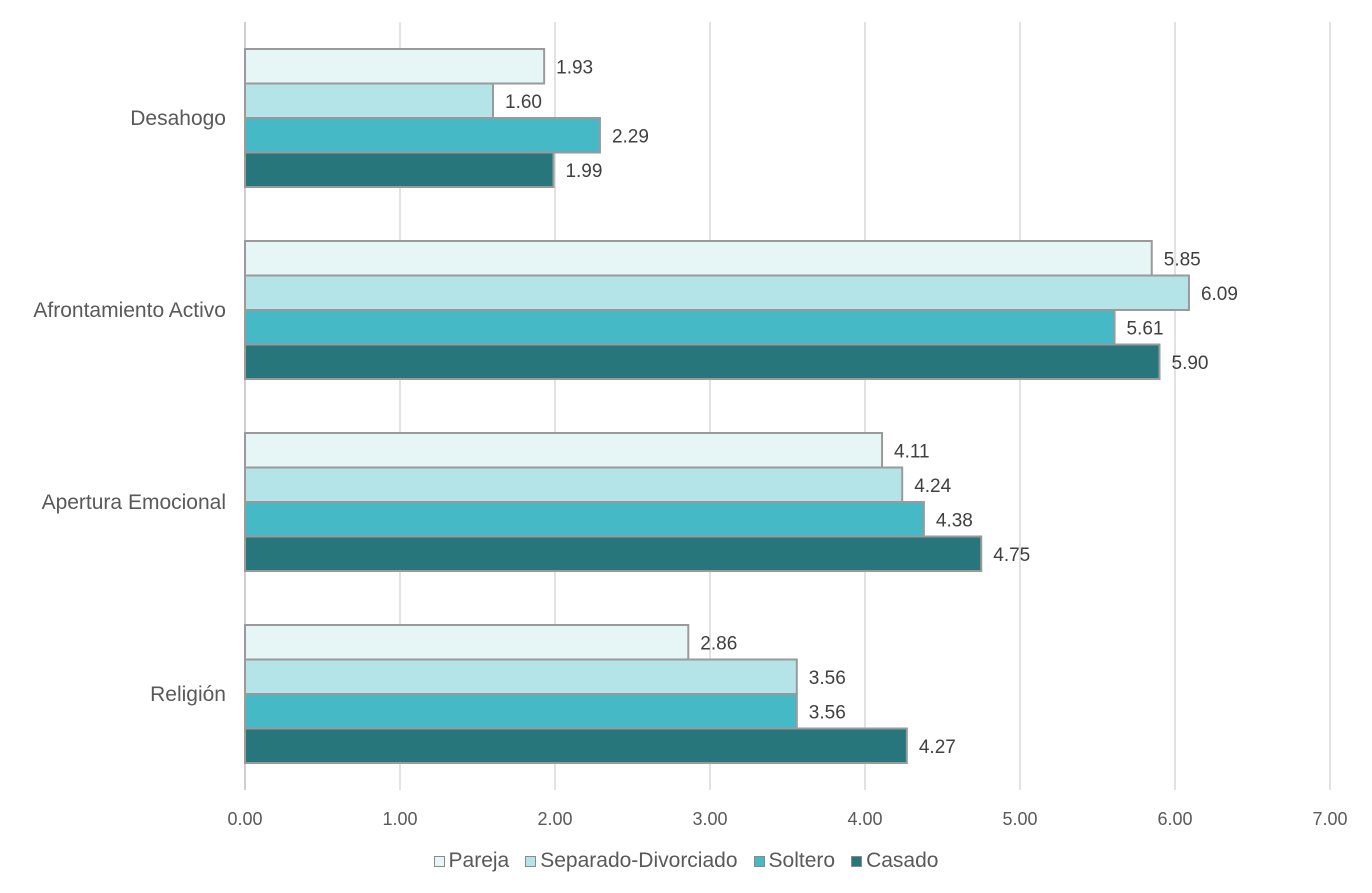 This screenshot has width=1372, height=893. I want to click on legend-item: Separado-Divorciado, so click(631, 861).